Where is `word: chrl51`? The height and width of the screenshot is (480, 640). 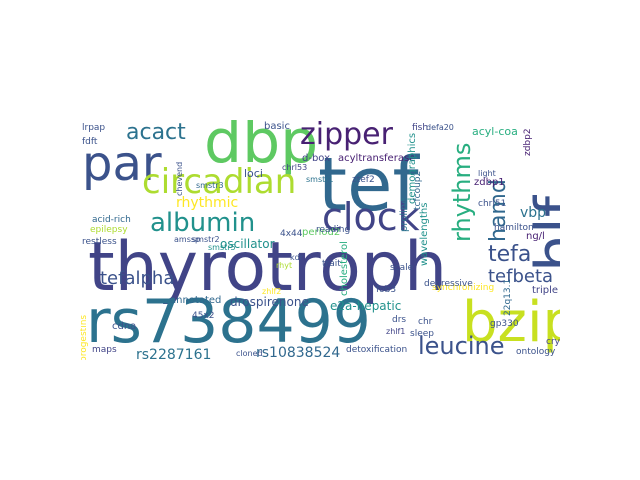
word: chrl51 is located at coordinates (492, 204).